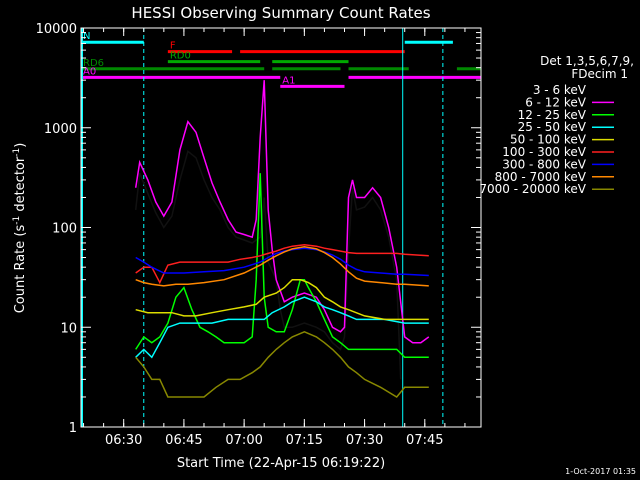 The height and width of the screenshot is (480, 640). Describe the element at coordinates (89, 71) in the screenshot. I see `flag-label: A0` at that location.